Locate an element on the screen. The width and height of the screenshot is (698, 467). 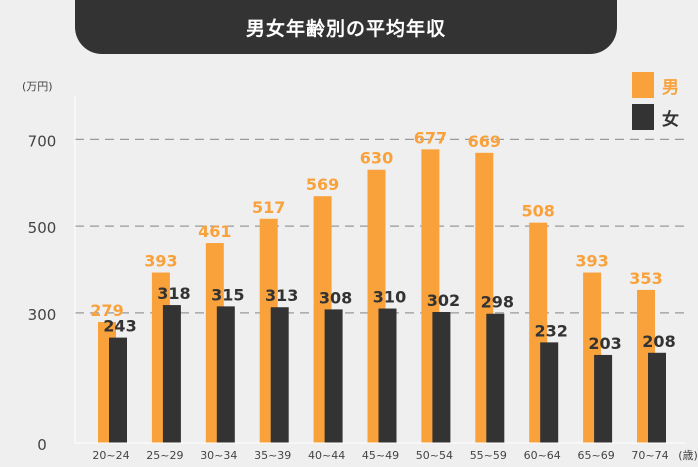
data-label-female: 208 is located at coordinates (658, 341).